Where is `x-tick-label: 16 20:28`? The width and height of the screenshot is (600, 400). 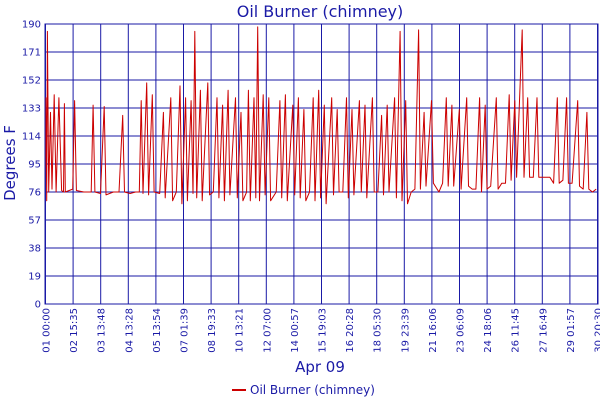 x-tick-label: 16 20:28 is located at coordinates (350, 330).